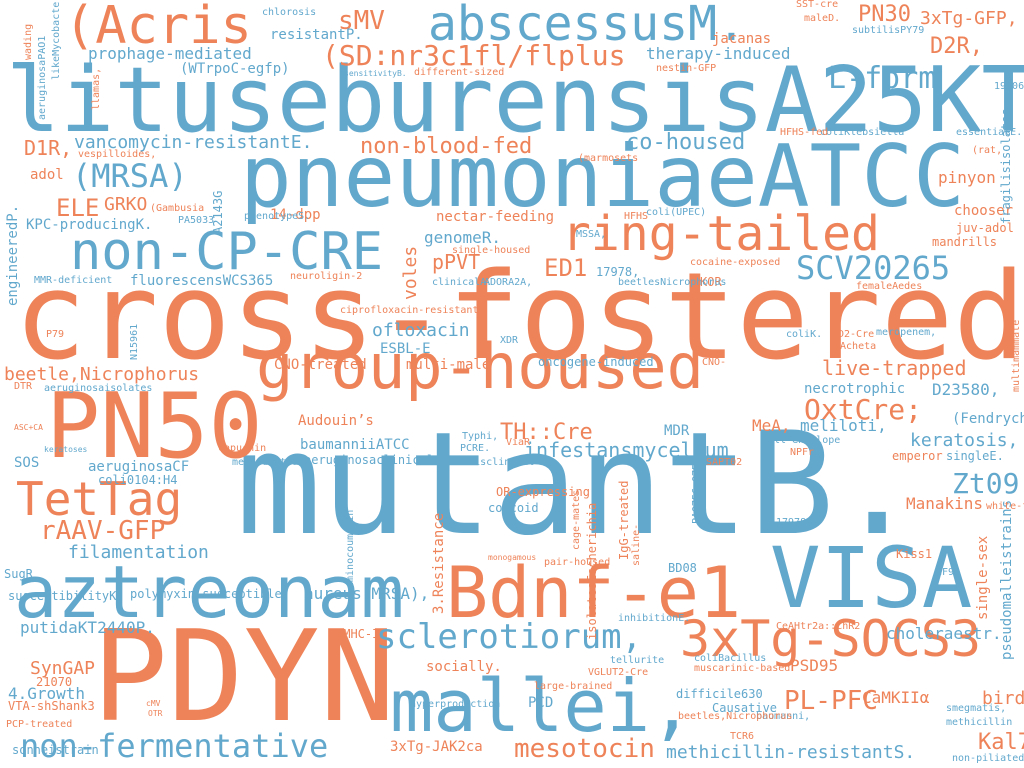 The image size is (1024, 768). What do you see at coordinates (316, 35) in the screenshot?
I see `word: resistantP.` at bounding box center [316, 35].